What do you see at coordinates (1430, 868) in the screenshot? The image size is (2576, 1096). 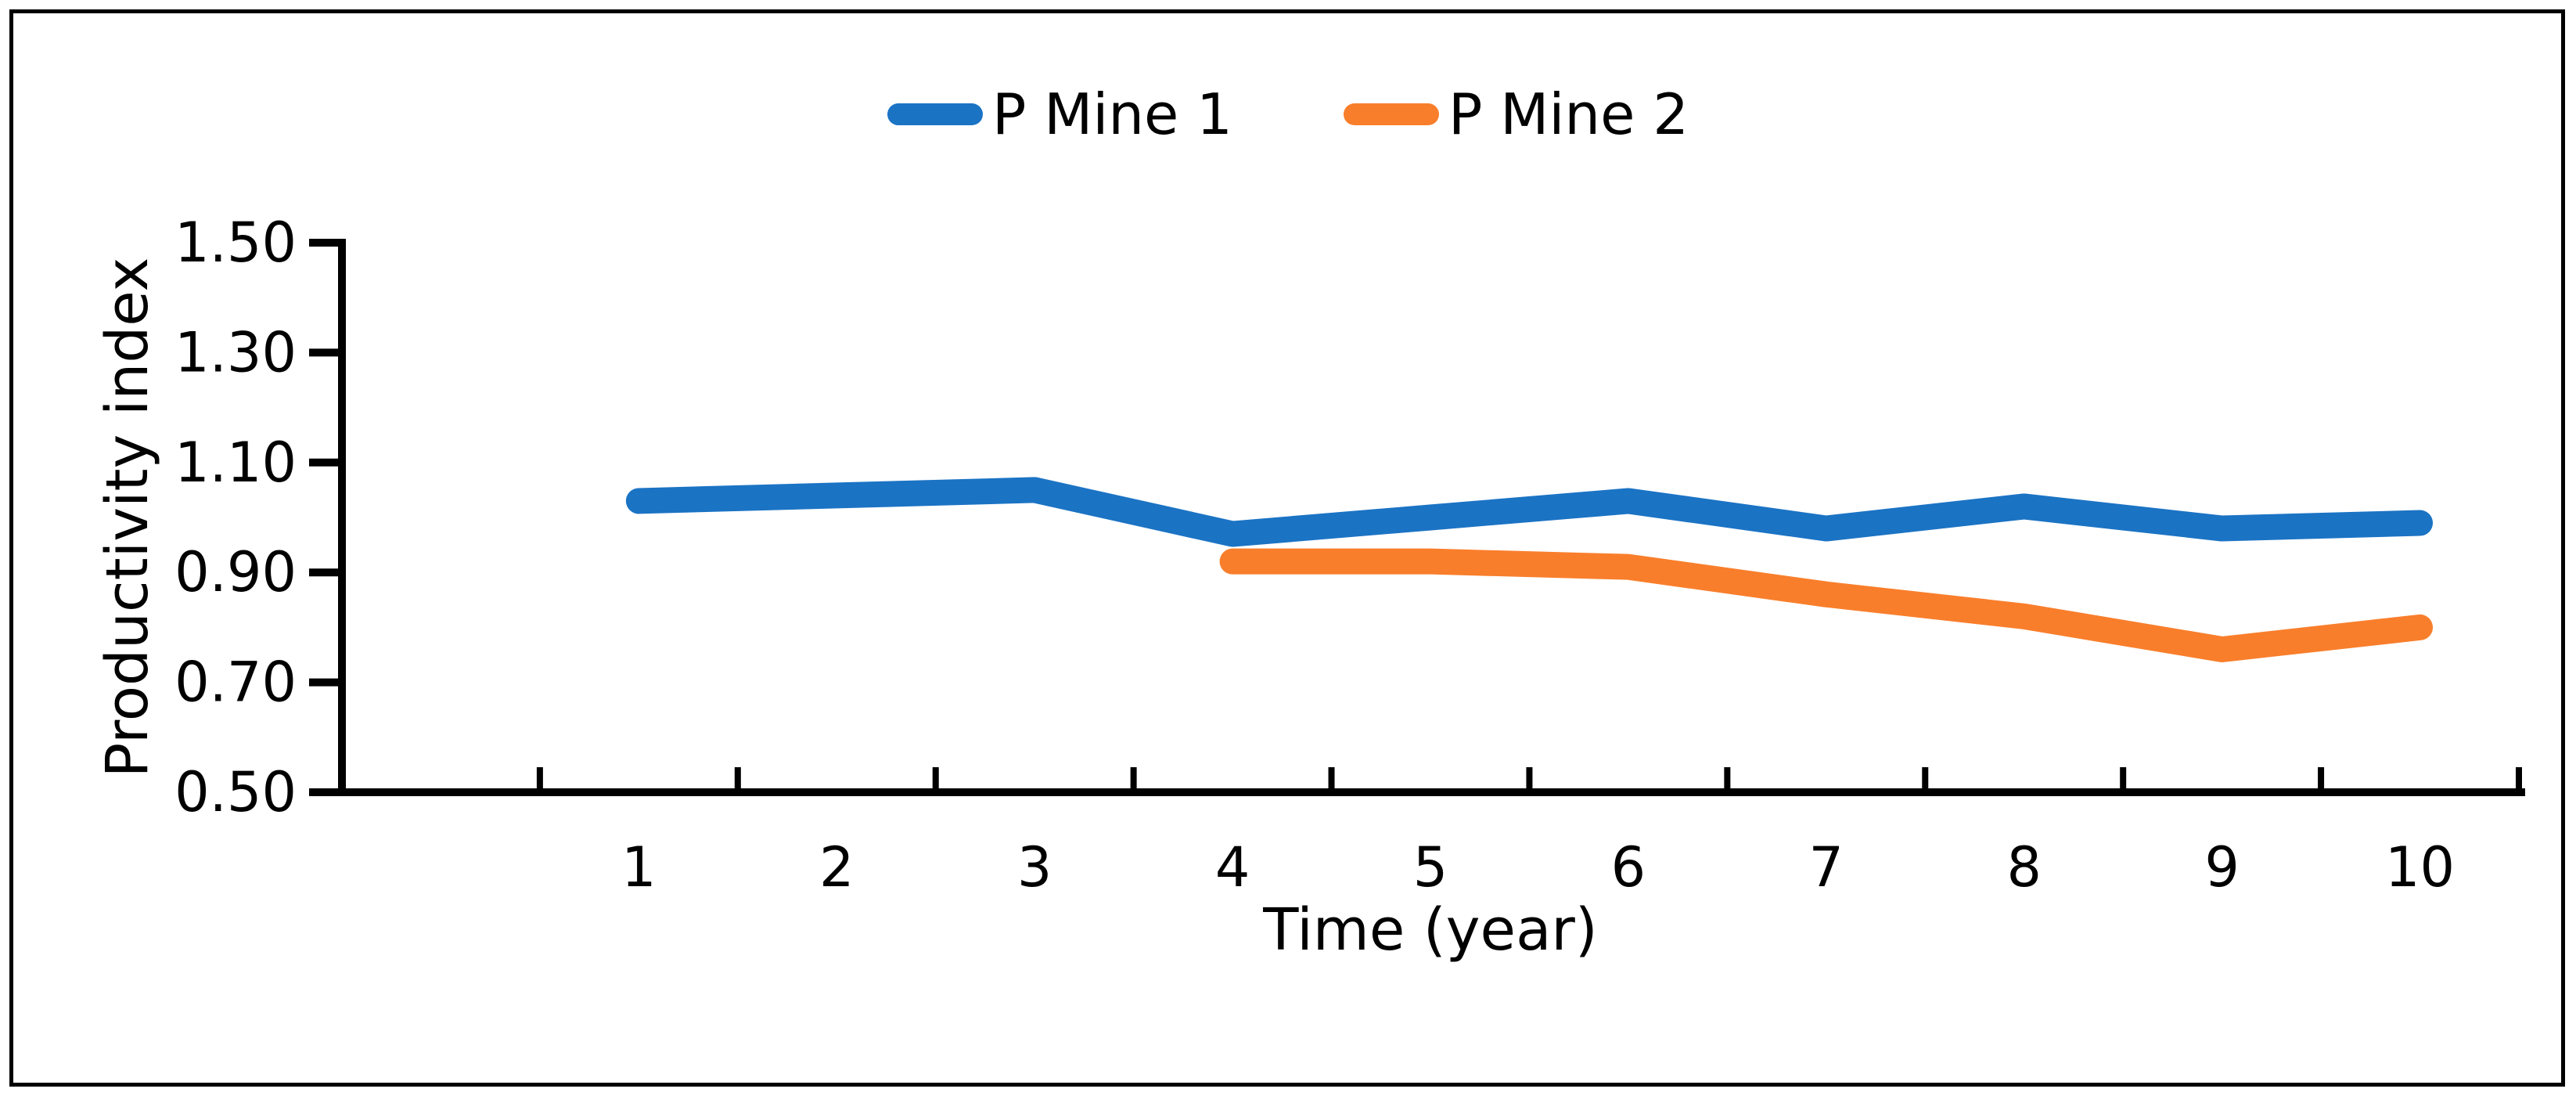 I see `x-tick-label: 5` at bounding box center [1430, 868].